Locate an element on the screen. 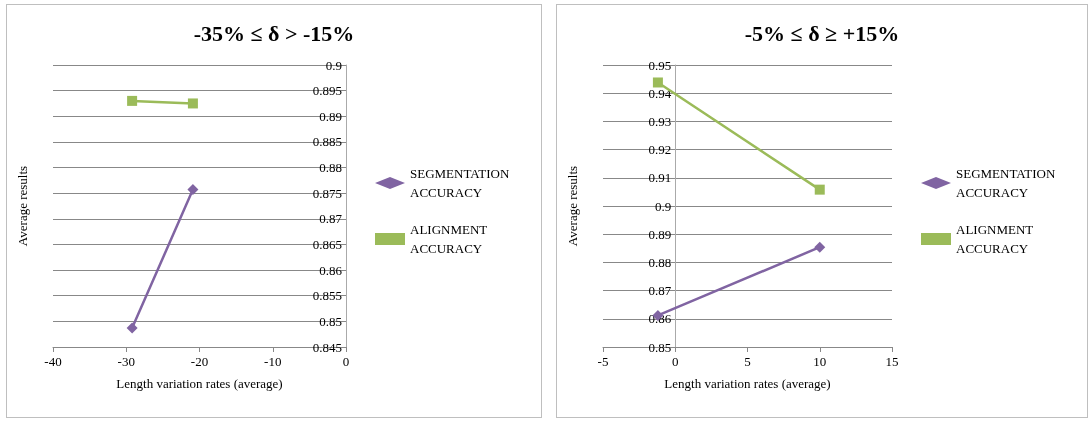  y-tick-label: 0.875 is located at coordinates (327, 193).